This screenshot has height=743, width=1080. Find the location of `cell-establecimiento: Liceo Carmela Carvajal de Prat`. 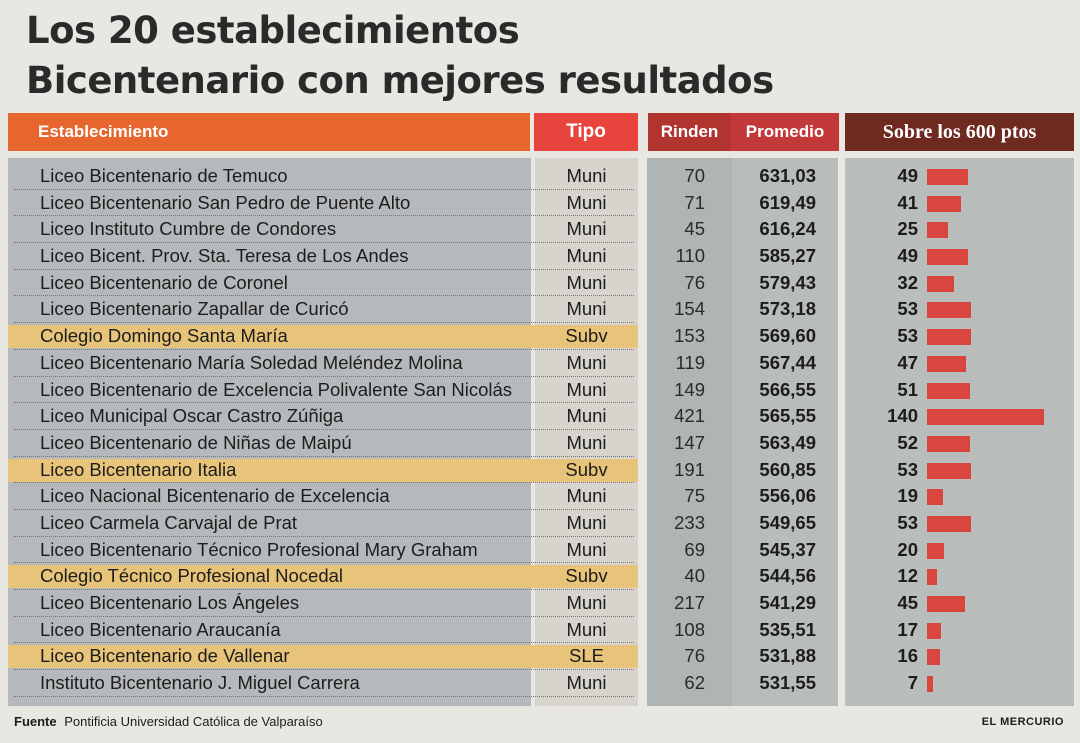

cell-establecimiento: Liceo Carmela Carvajal de Prat is located at coordinates (169, 522).